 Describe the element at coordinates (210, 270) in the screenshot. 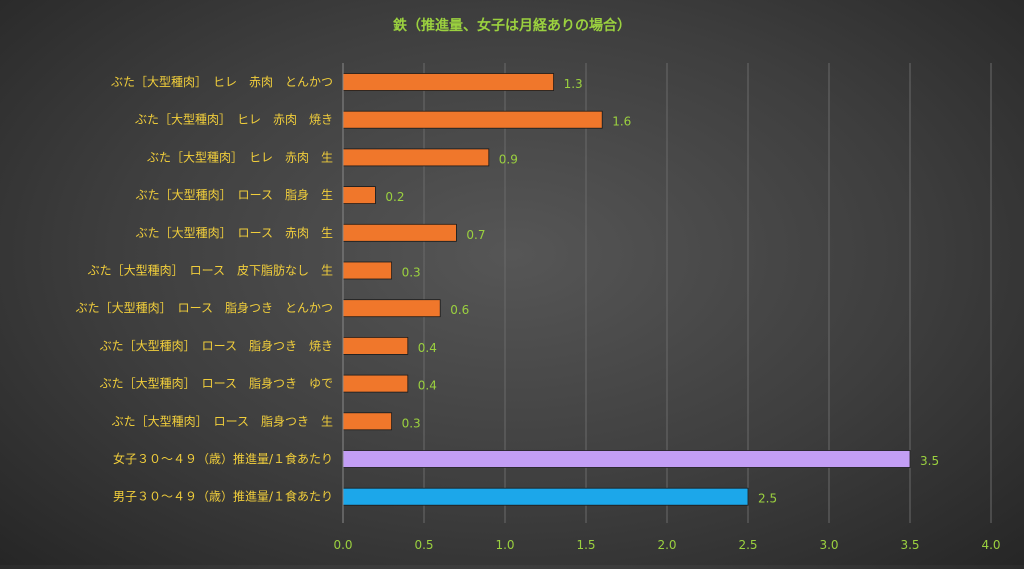

I see `category-label: ぶた［大型種肉］ ロース 皮下脂肪なし 生` at that location.